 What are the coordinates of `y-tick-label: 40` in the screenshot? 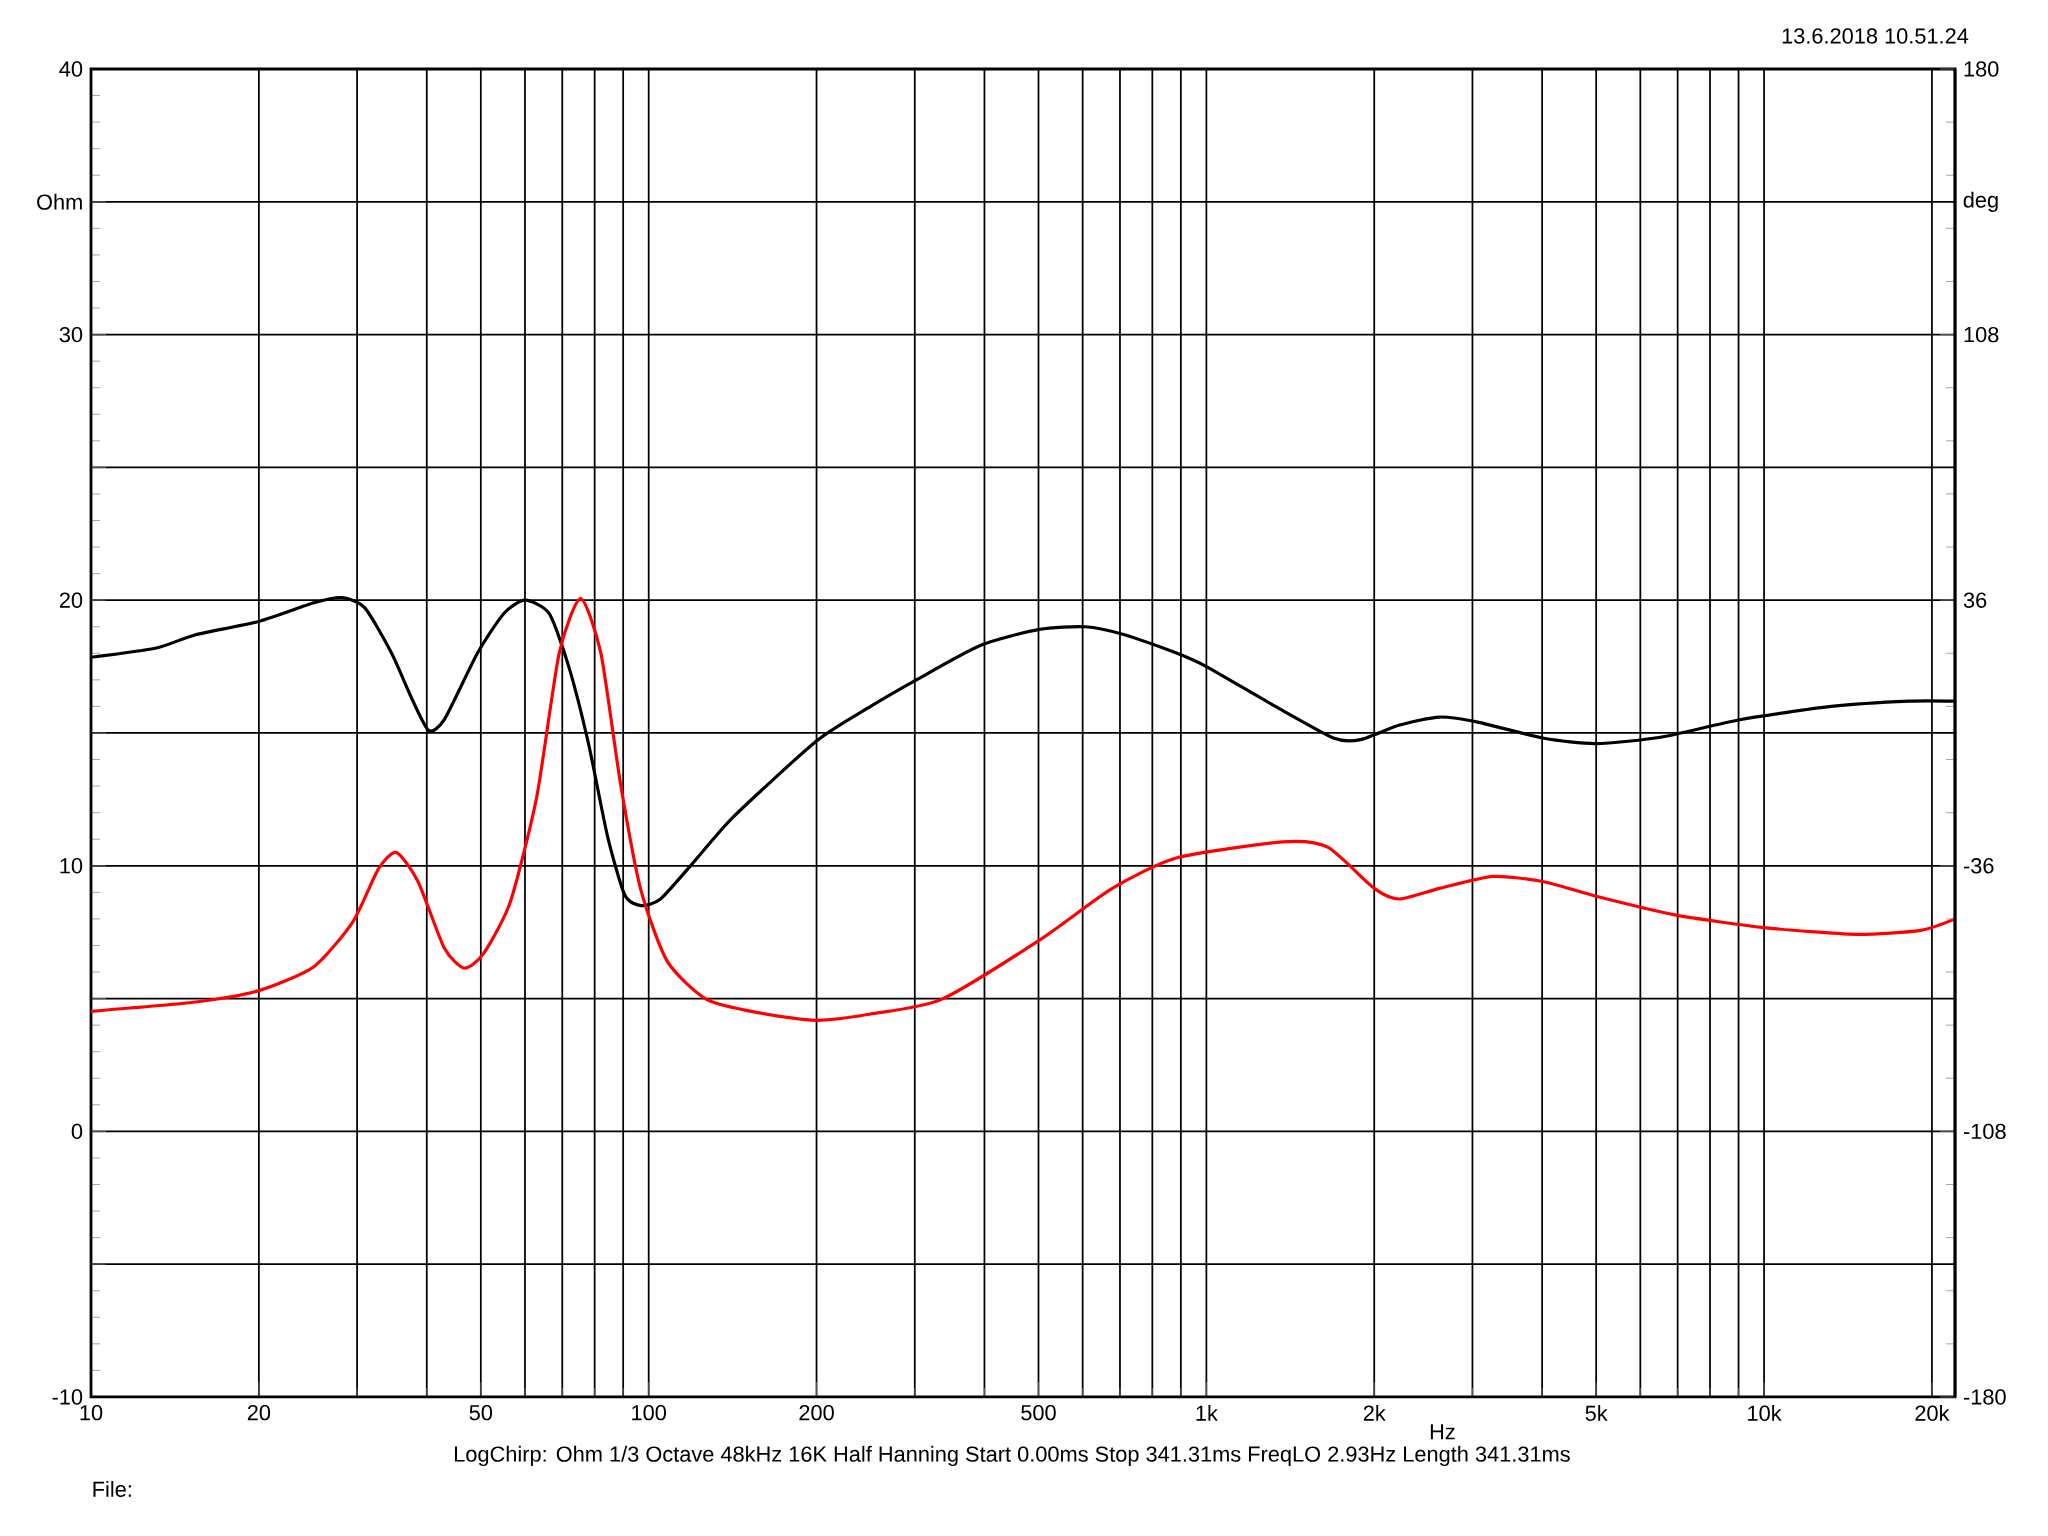 It's located at (71, 69).